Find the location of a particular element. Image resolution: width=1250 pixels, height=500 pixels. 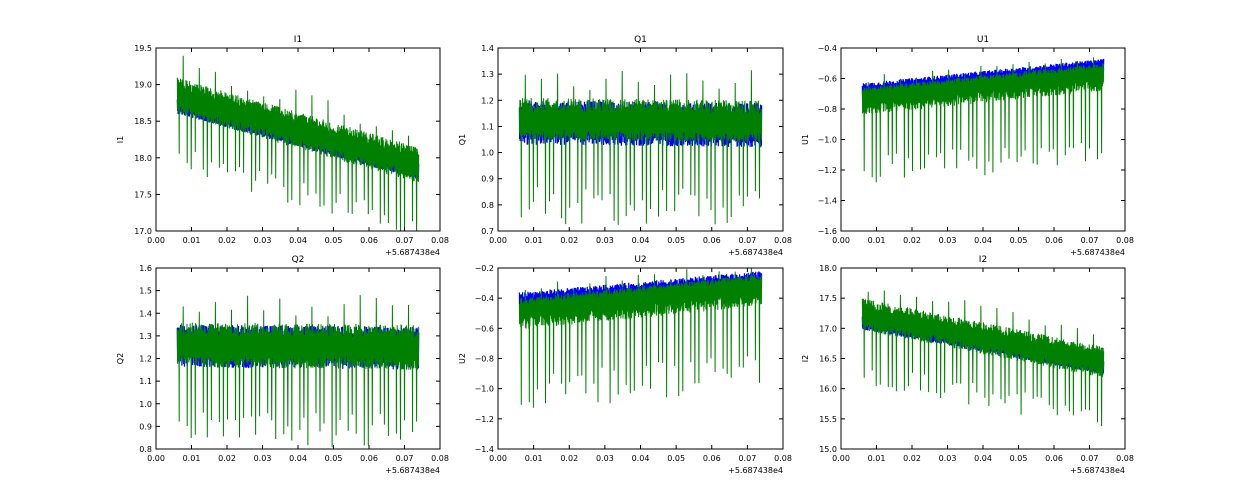

y-tick-label: 0.7 is located at coordinates (487, 231).